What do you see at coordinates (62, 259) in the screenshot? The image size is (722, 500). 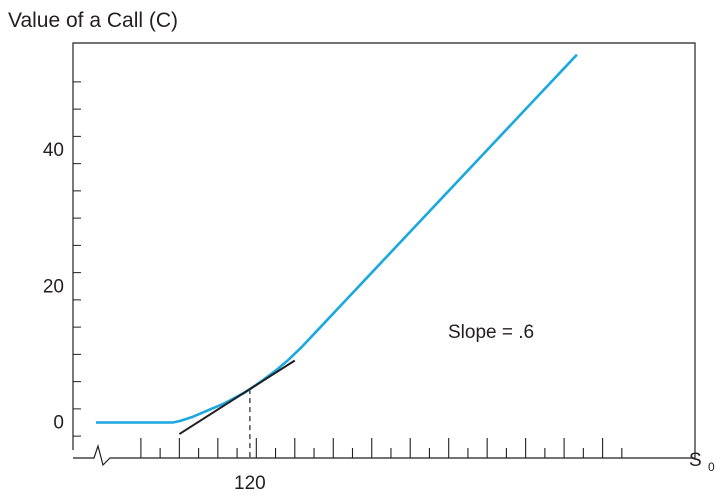 I see `y-axis: 0 20 40` at bounding box center [62, 259].